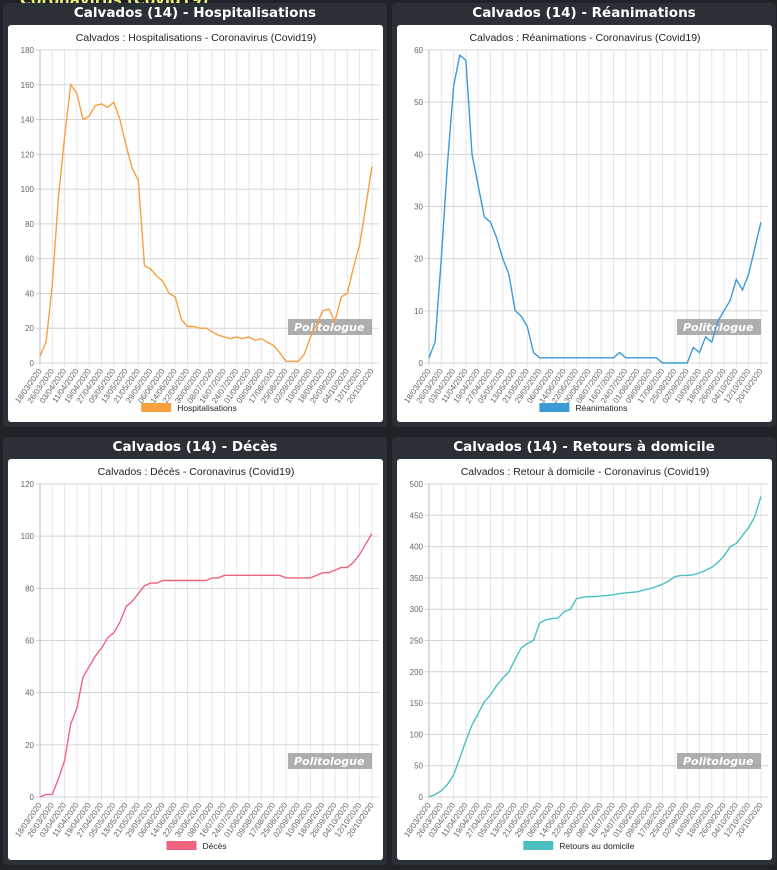 Image resolution: width=777 pixels, height=870 pixels. Describe the element at coordinates (595, 647) in the screenshot. I see `series-line` at that location.